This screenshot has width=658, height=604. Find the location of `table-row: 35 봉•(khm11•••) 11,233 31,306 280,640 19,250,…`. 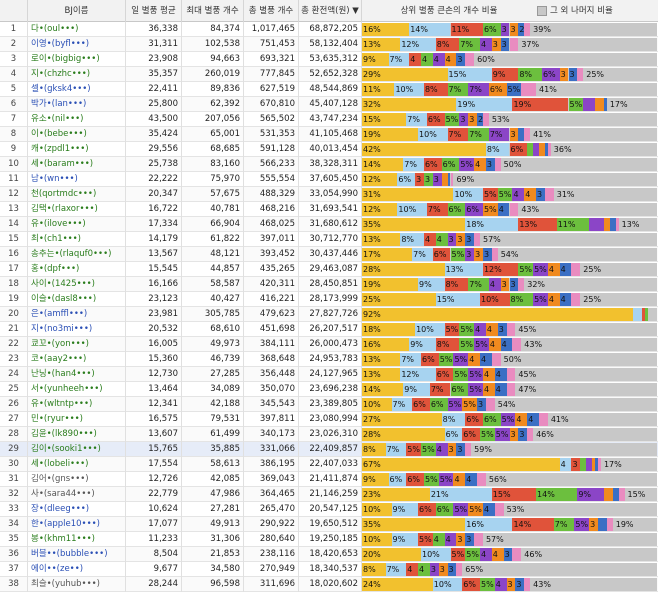

table-row: 35 봉•(khm11•••) 11,233 31,306 280,640 19,250,… is located at coordinates (329, 539).